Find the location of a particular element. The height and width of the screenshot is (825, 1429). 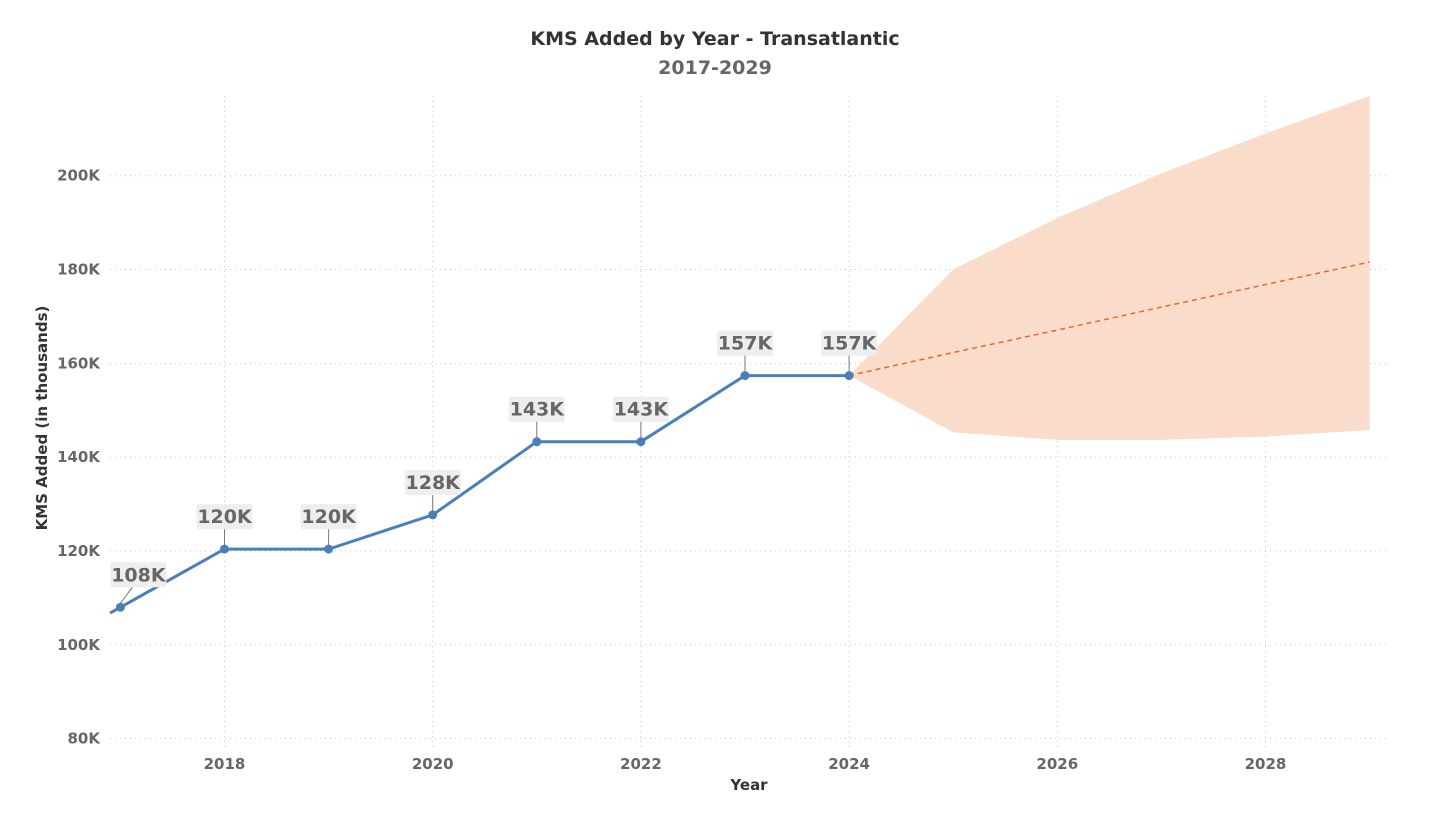

forecast-line is located at coordinates (1109, 319).